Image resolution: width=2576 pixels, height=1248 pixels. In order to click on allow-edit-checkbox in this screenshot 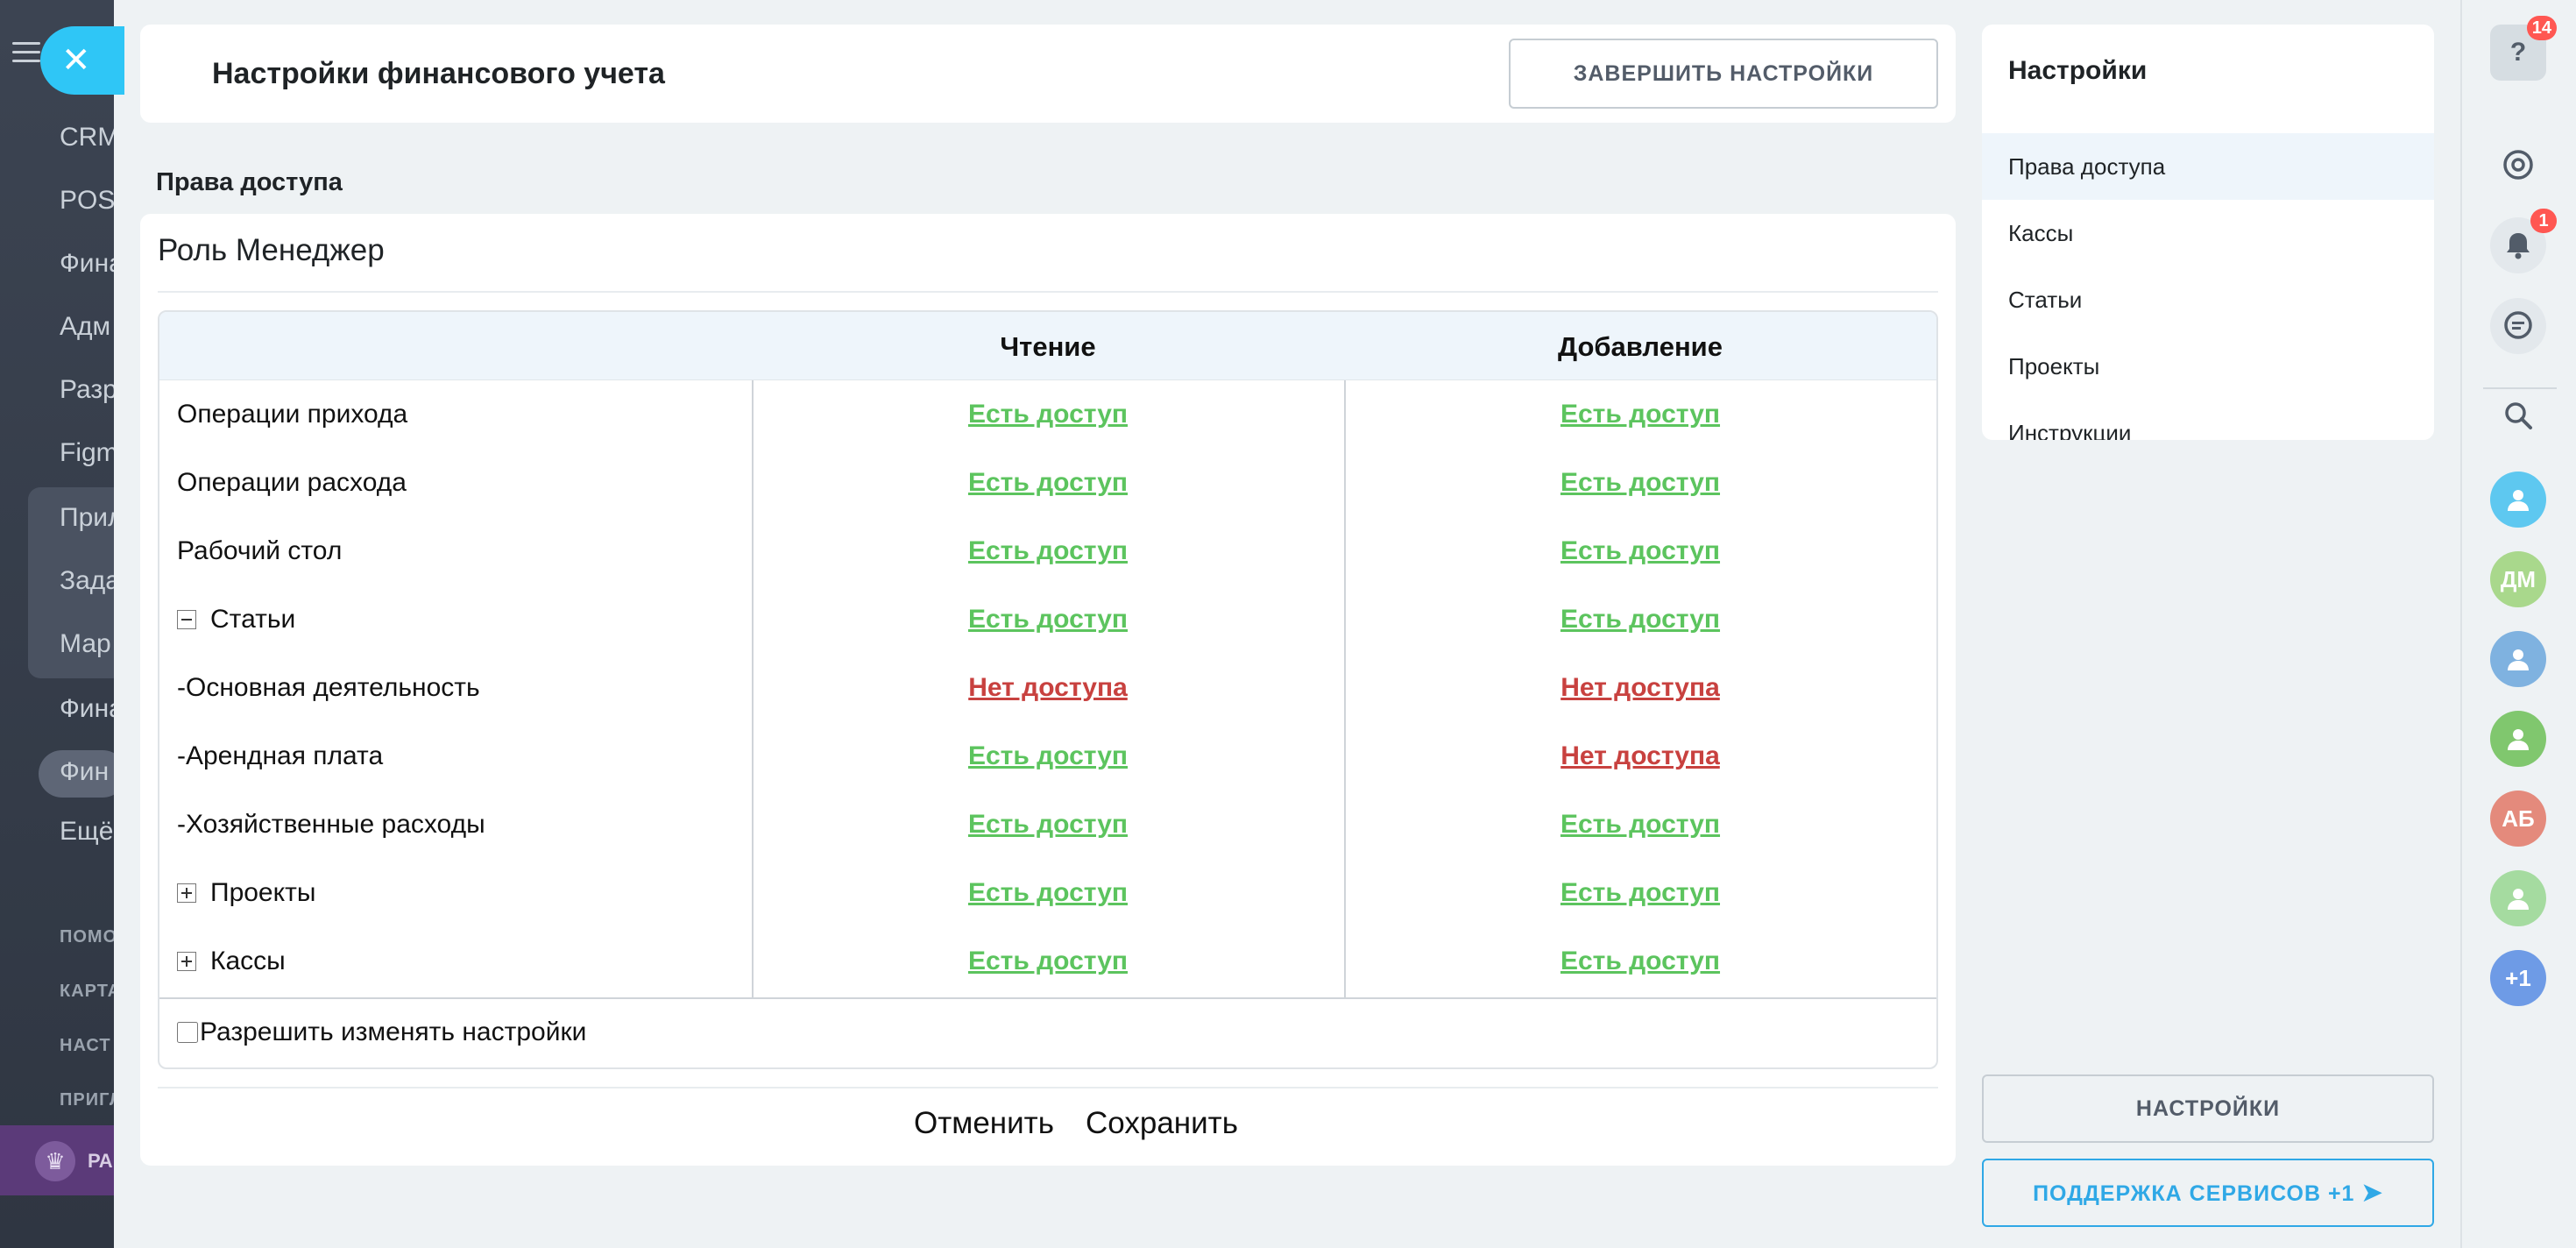, I will do `click(187, 1032)`.